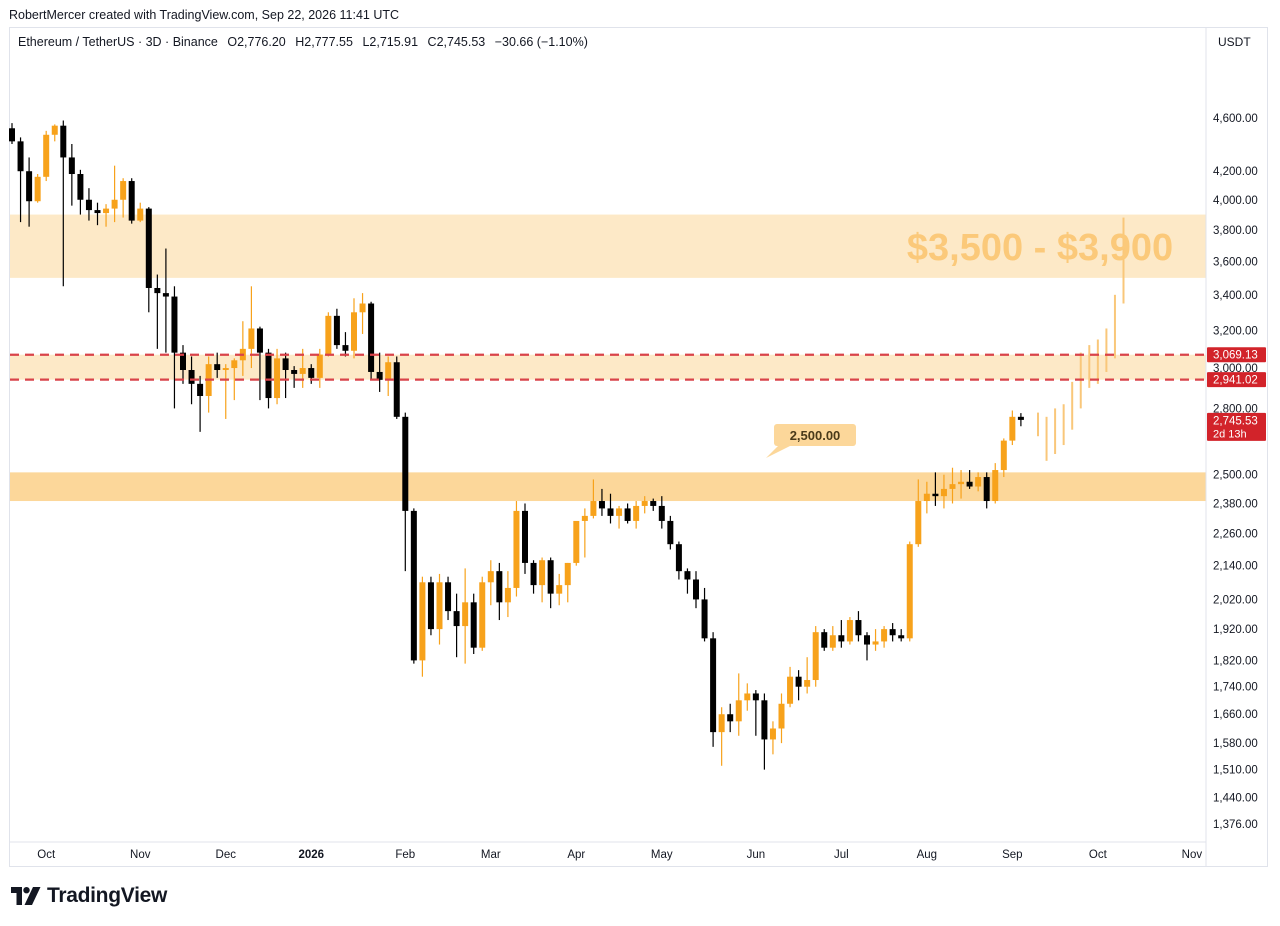 The image size is (1280, 926). What do you see at coordinates (1235, 369) in the screenshot?
I see `price-tick-label: 3,000.00` at bounding box center [1235, 369].